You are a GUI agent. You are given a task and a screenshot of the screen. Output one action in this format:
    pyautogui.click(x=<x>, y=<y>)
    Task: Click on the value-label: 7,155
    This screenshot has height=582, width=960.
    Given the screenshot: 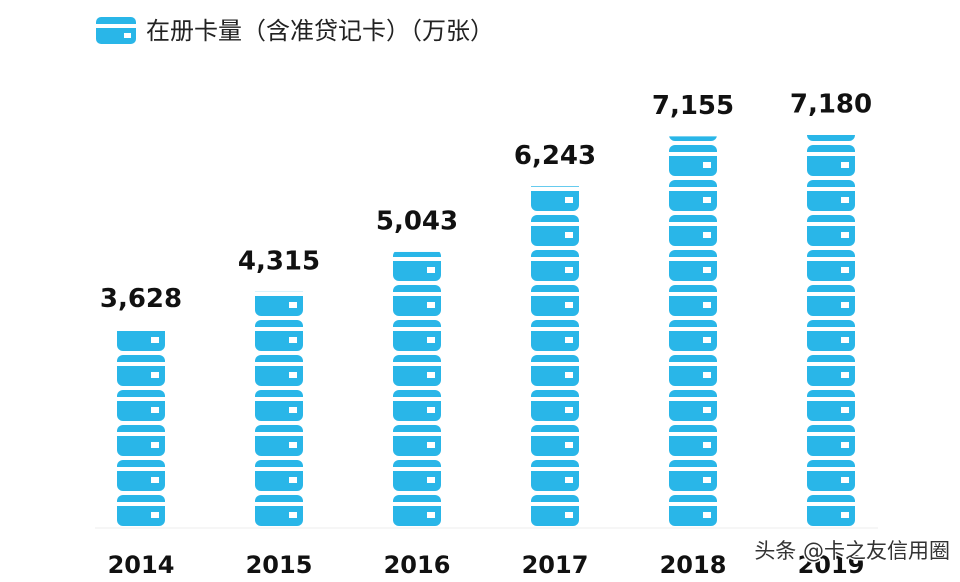 What is the action you would take?
    pyautogui.click(x=693, y=106)
    